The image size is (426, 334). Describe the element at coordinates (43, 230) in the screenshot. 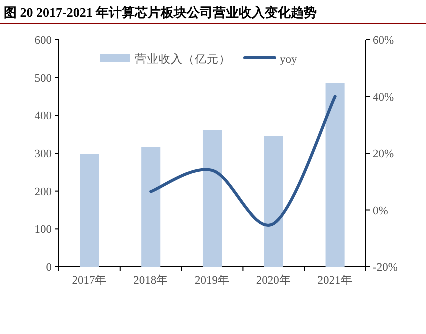

I see `y-tick-label: 100` at that location.